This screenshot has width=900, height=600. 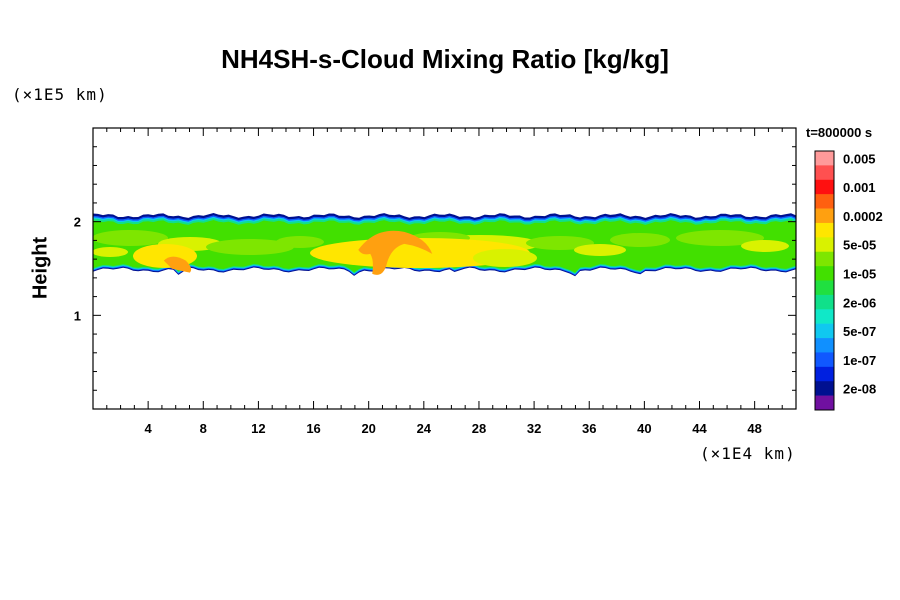 I want to click on colorbar-label: 0.0002, so click(x=863, y=216).